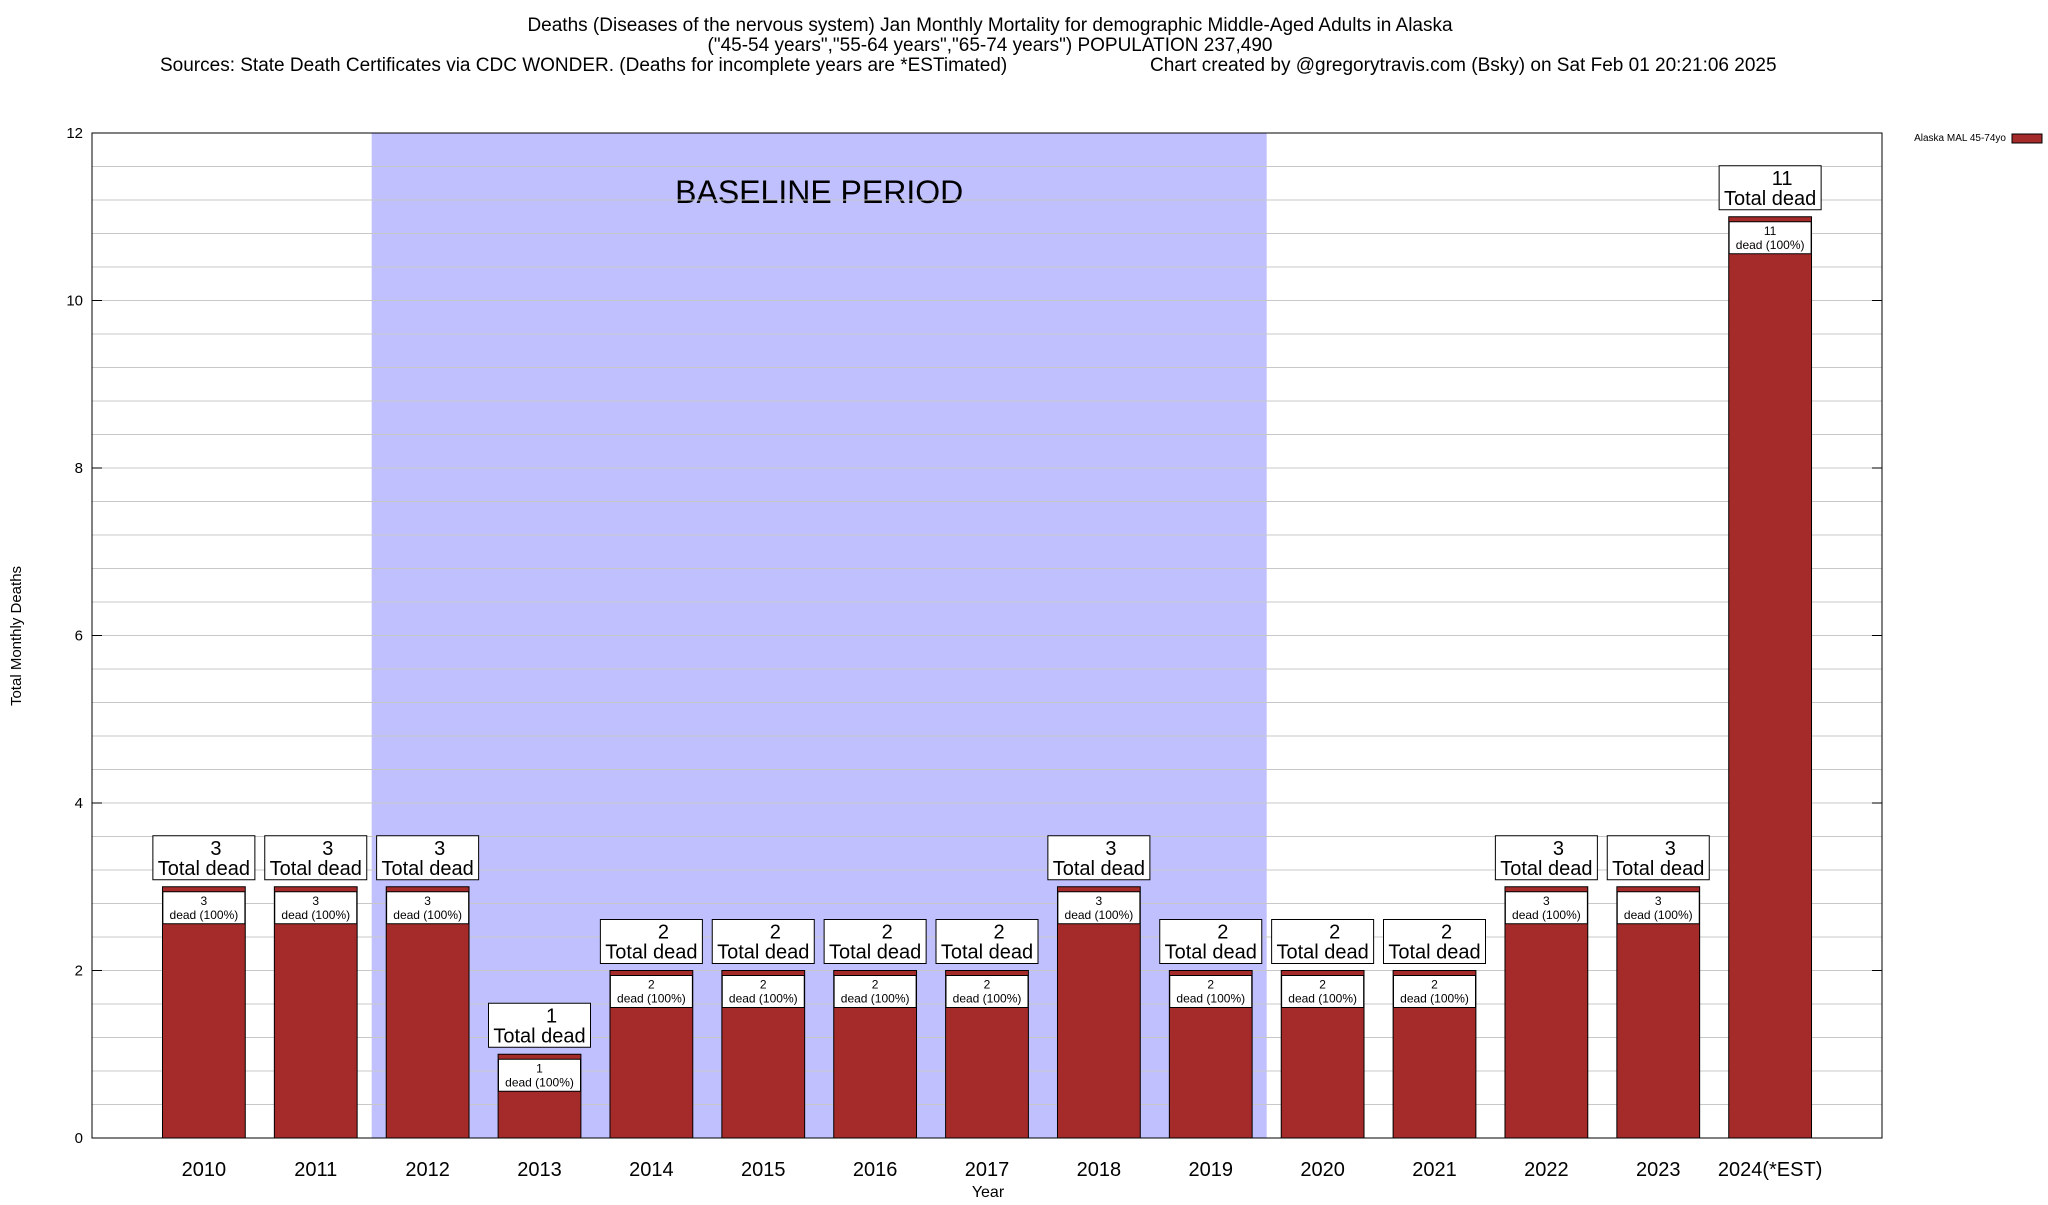 The height and width of the screenshot is (1205, 2048). Describe the element at coordinates (16, 636) in the screenshot. I see `y-axis-label: Total Monthly Deaths` at that location.